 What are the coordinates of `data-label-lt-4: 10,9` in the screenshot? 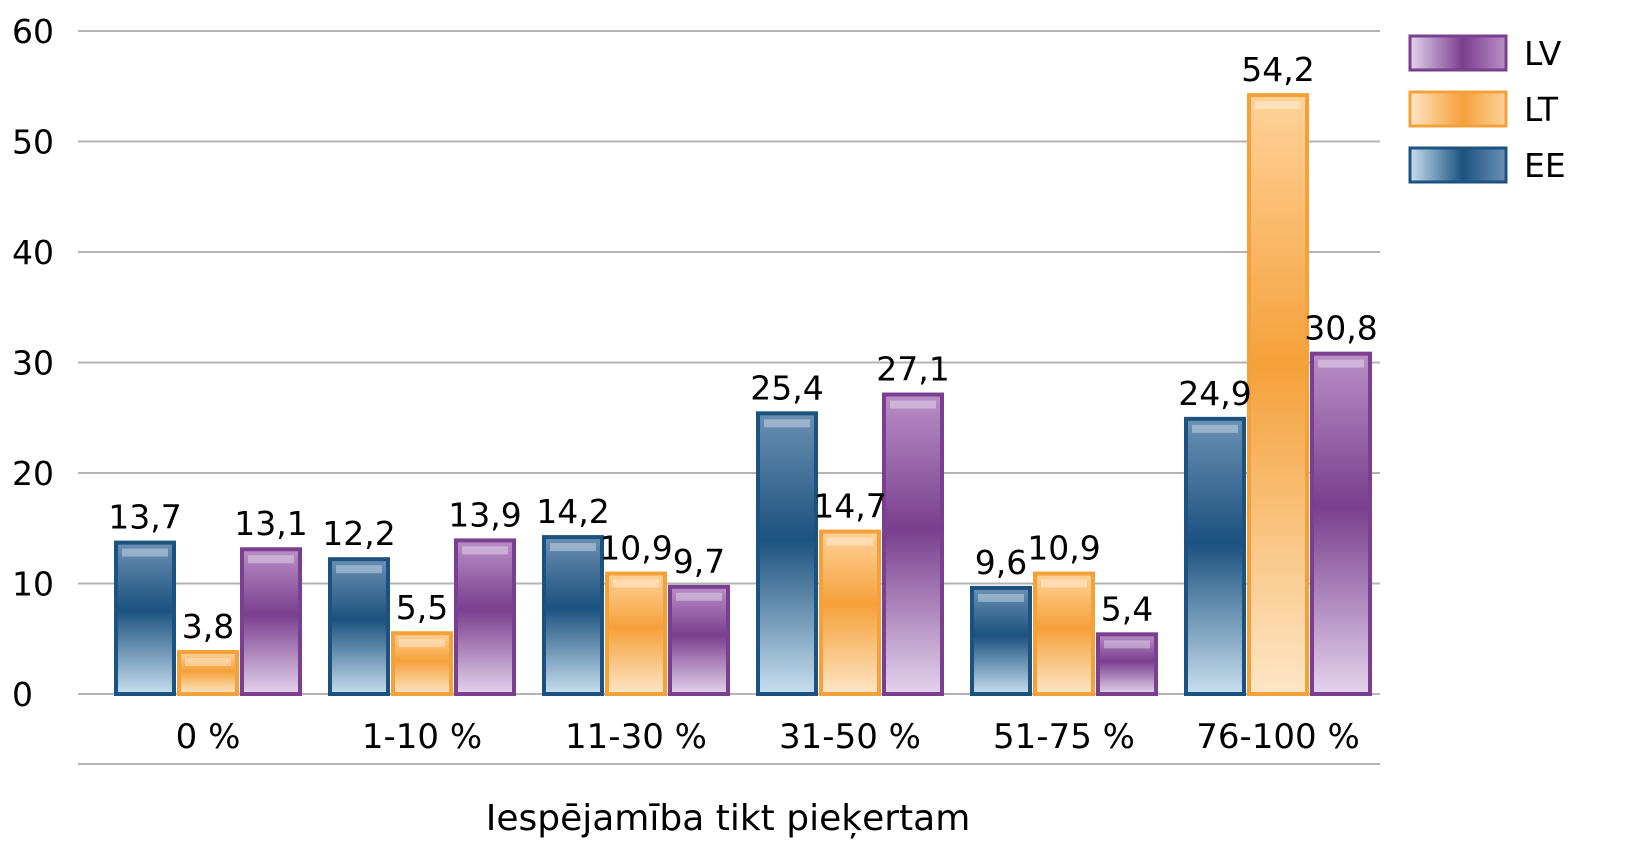 It's located at (1063, 548).